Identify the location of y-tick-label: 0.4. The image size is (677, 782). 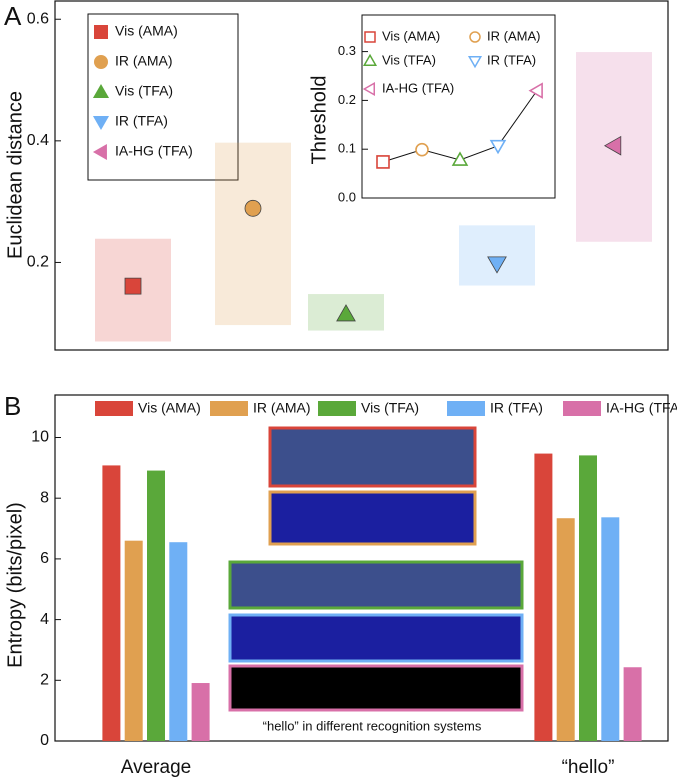
(38, 140).